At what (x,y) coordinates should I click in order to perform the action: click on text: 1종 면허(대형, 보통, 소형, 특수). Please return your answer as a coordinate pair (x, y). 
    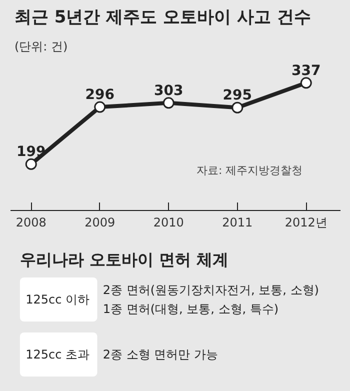
    Looking at the image, I should click on (190, 309).